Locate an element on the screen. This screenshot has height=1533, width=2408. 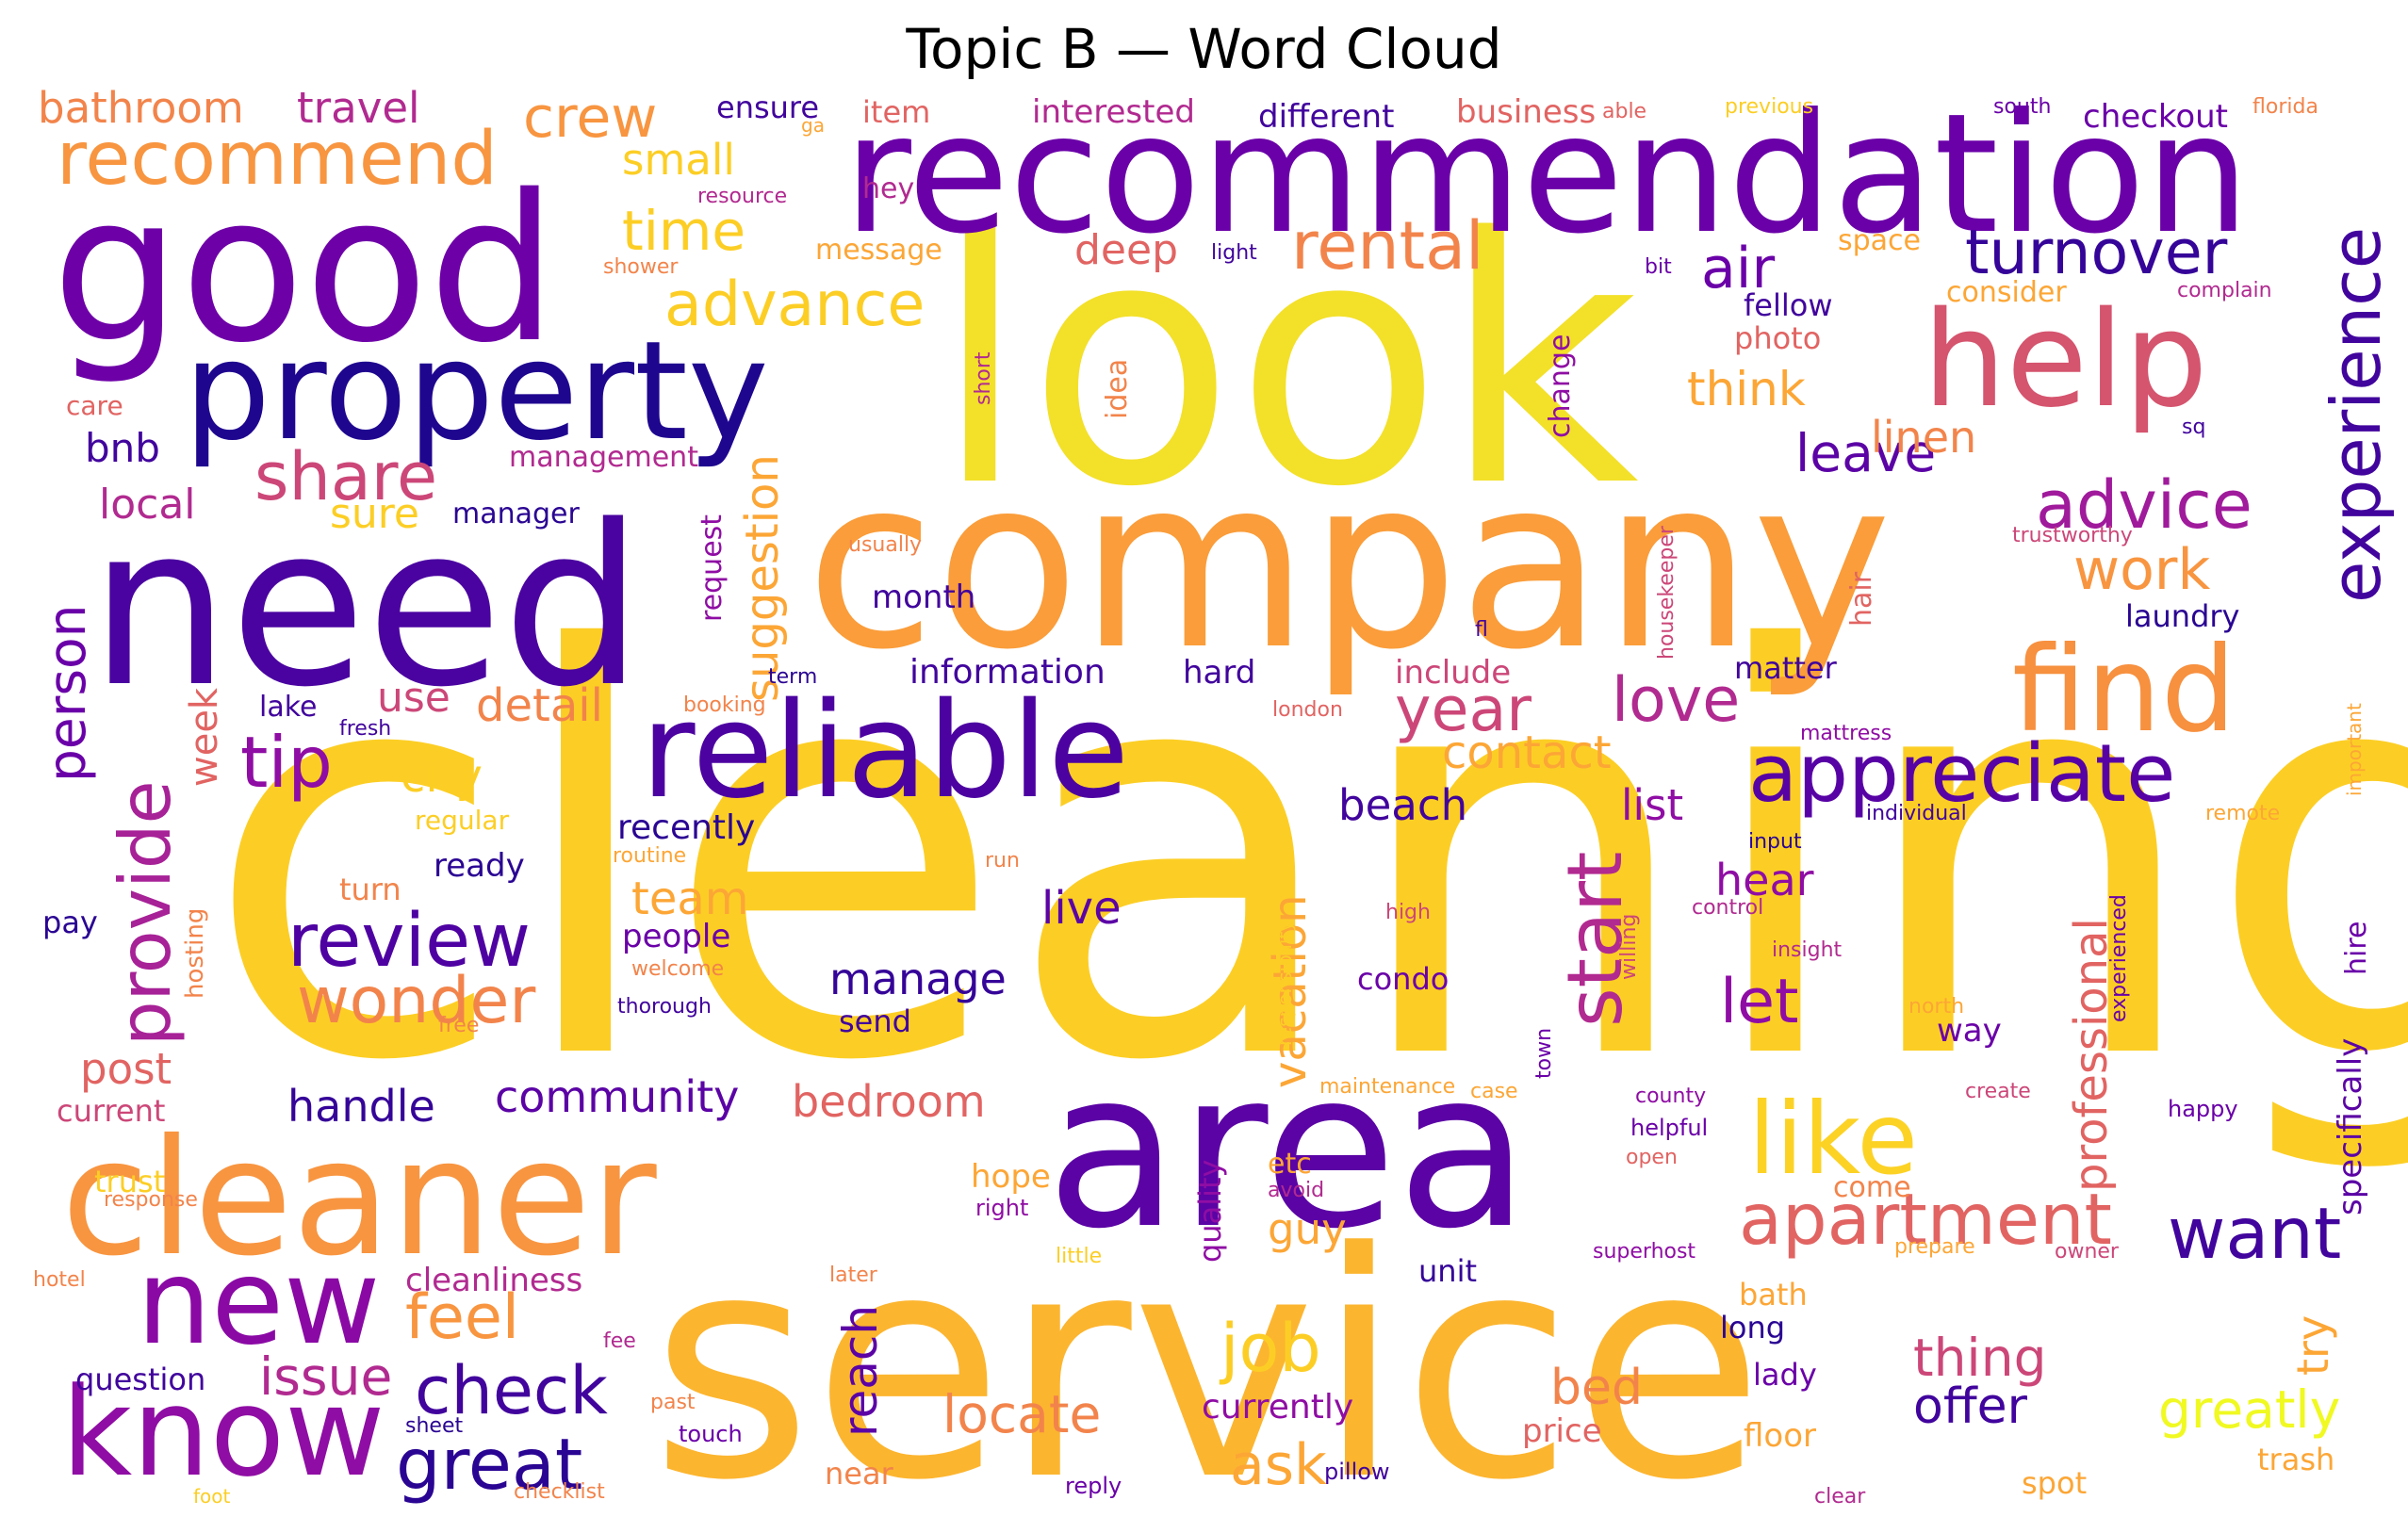
word-light: light is located at coordinates (1234, 253).